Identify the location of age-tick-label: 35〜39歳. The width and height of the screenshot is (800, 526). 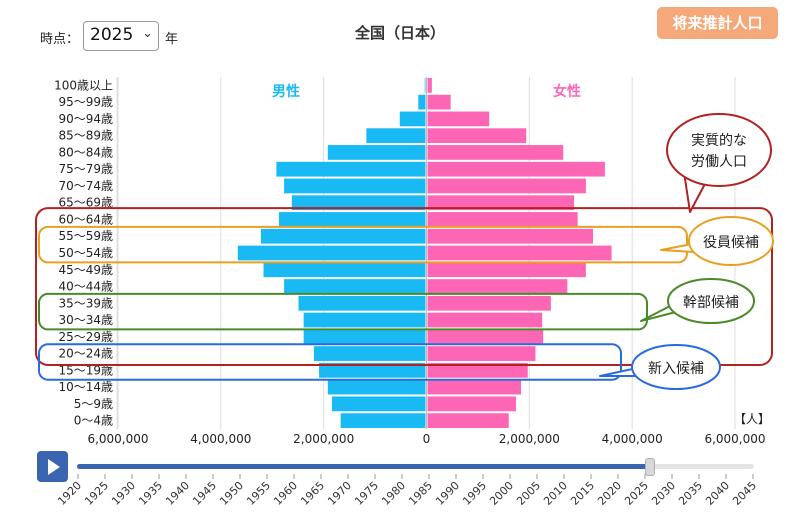
(85, 303).